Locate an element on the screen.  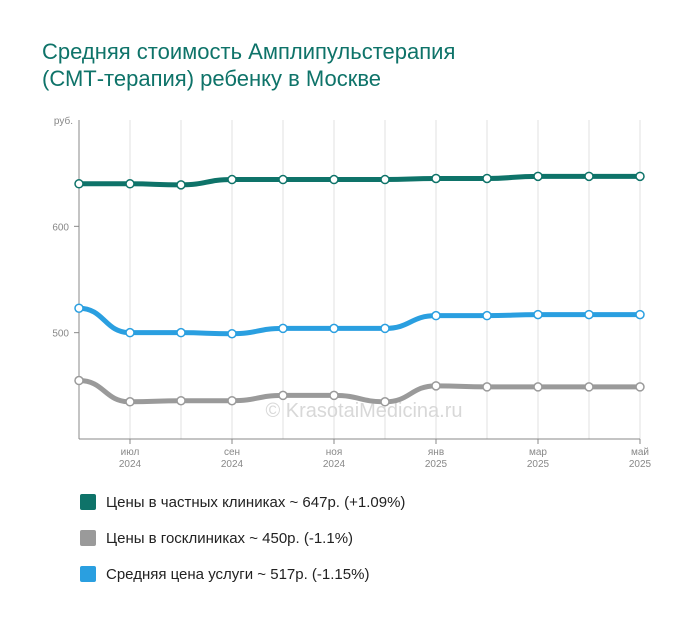
series-line-public is located at coordinates (359, 391).